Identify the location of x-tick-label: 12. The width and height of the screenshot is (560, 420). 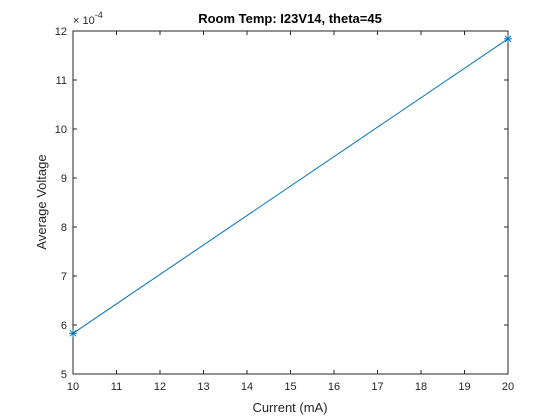
(160, 387).